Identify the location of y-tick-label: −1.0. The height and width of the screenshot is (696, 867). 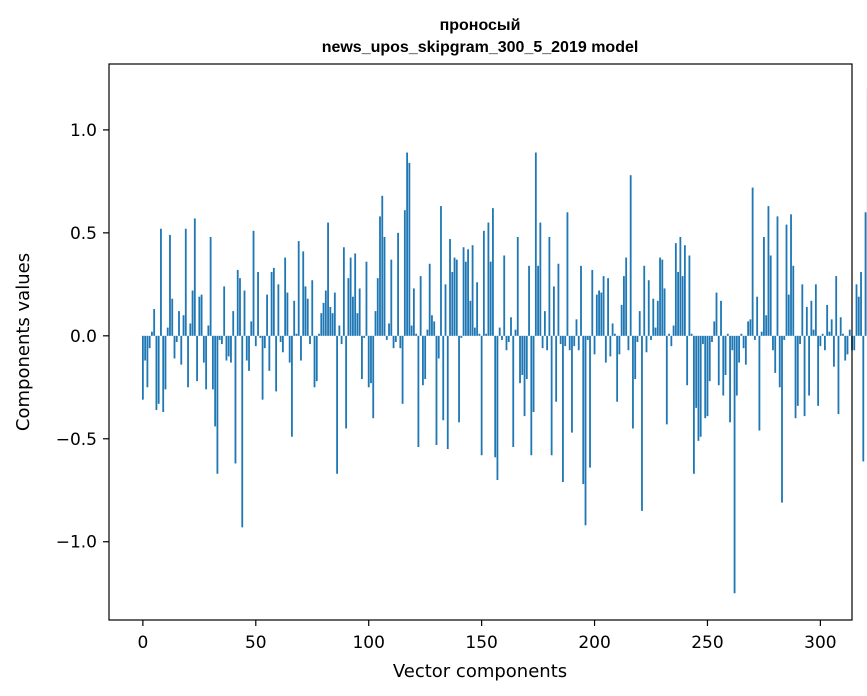
(76, 543).